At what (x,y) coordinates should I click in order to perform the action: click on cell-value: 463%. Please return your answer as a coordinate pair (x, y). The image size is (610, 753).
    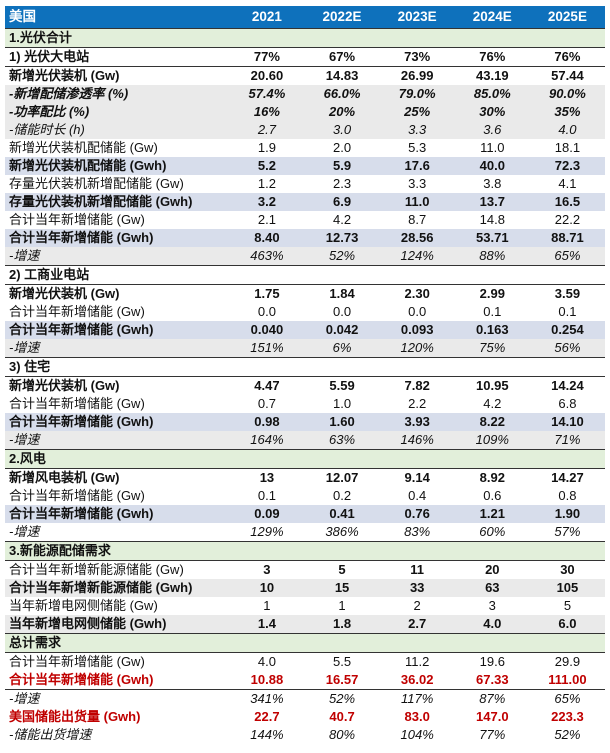
    Looking at the image, I should click on (267, 256).